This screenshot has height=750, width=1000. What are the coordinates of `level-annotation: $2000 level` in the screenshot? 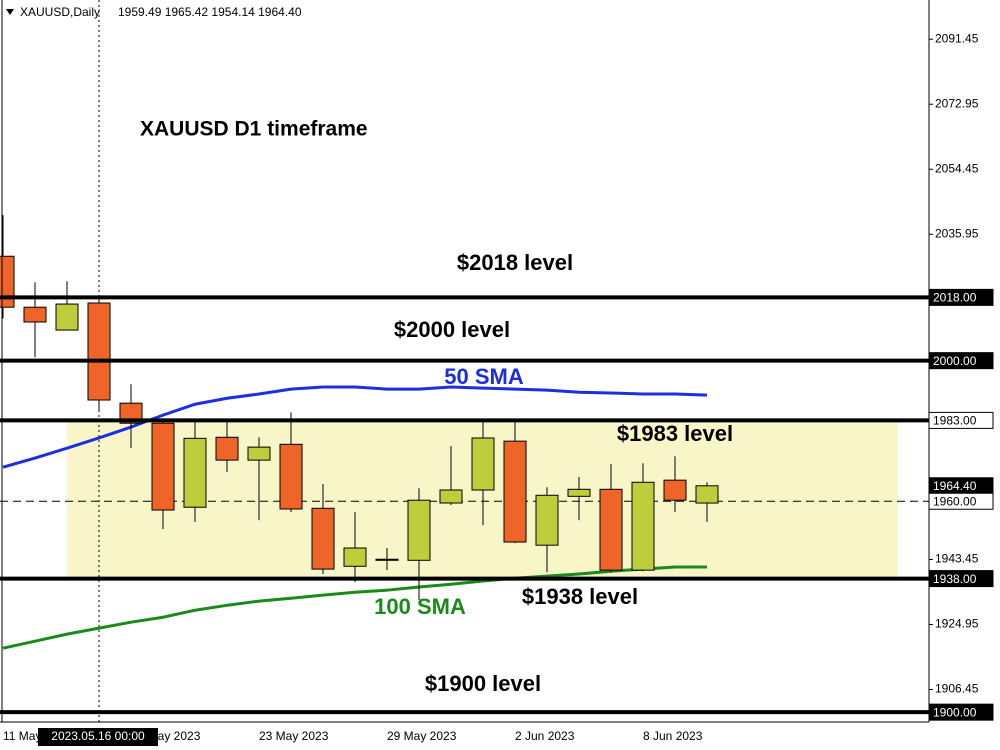 It's located at (452, 329).